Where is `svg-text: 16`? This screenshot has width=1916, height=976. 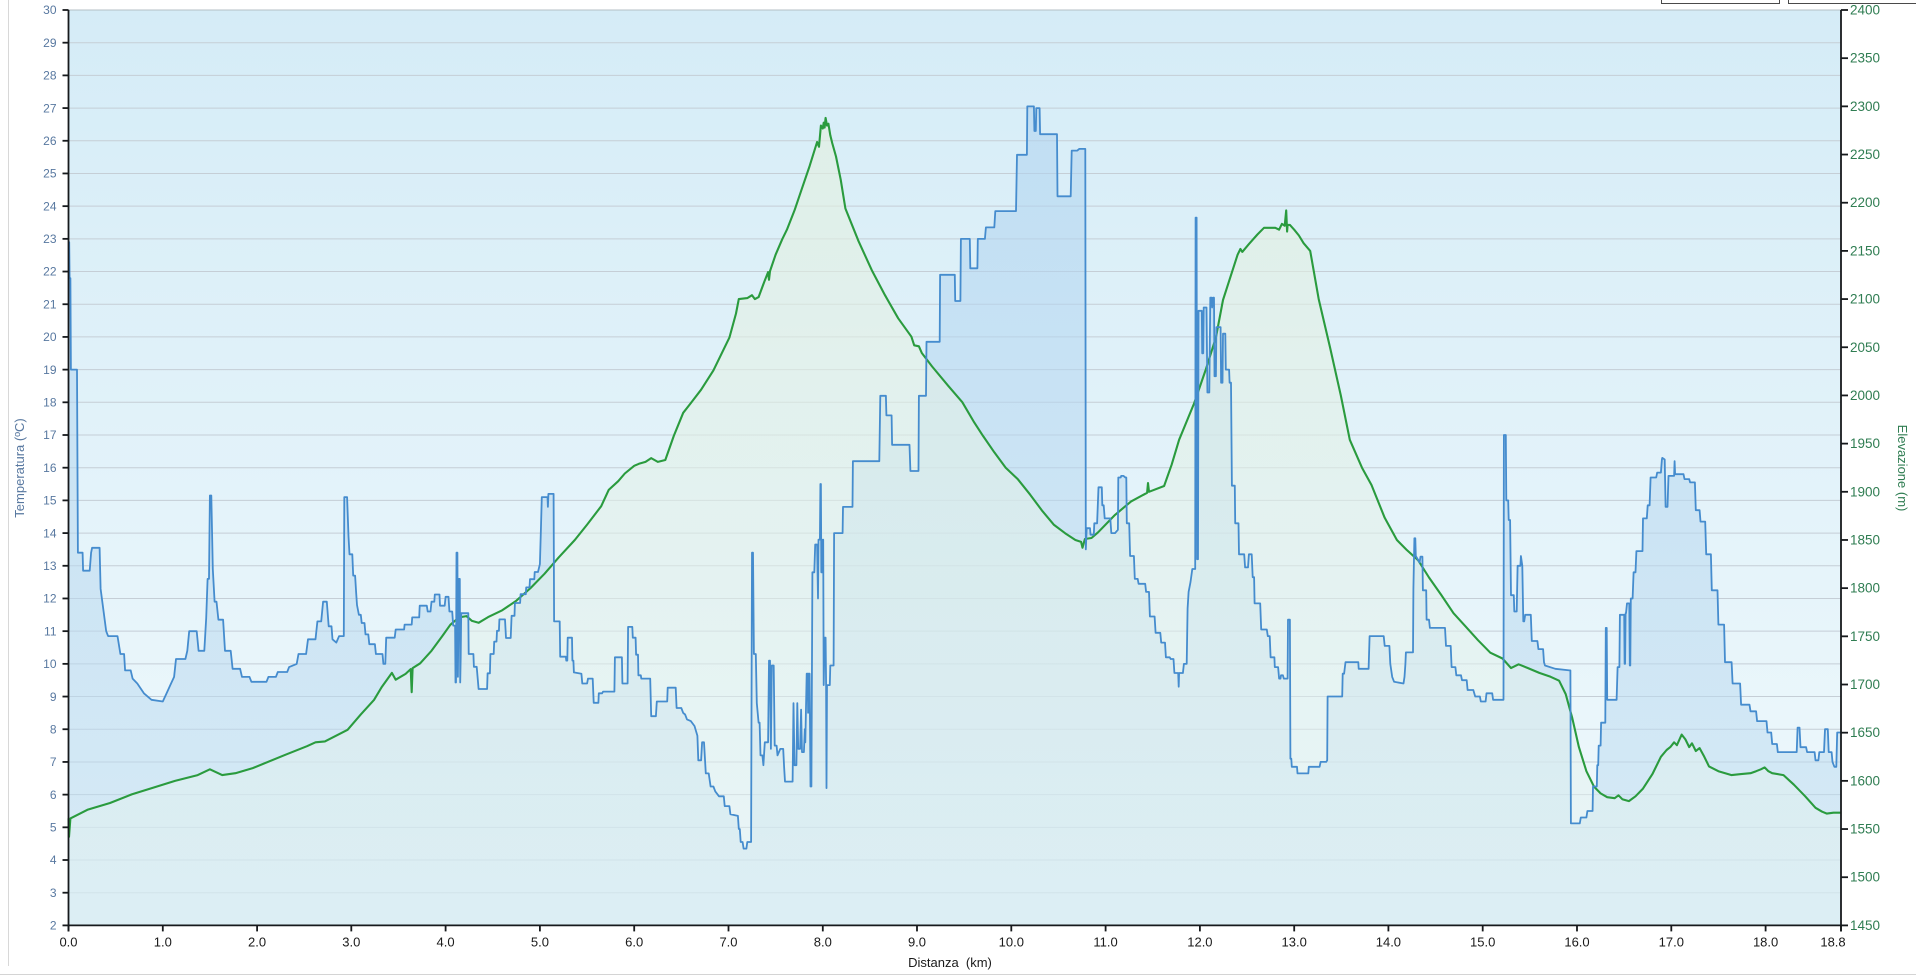 svg-text: 16 is located at coordinates (50, 468).